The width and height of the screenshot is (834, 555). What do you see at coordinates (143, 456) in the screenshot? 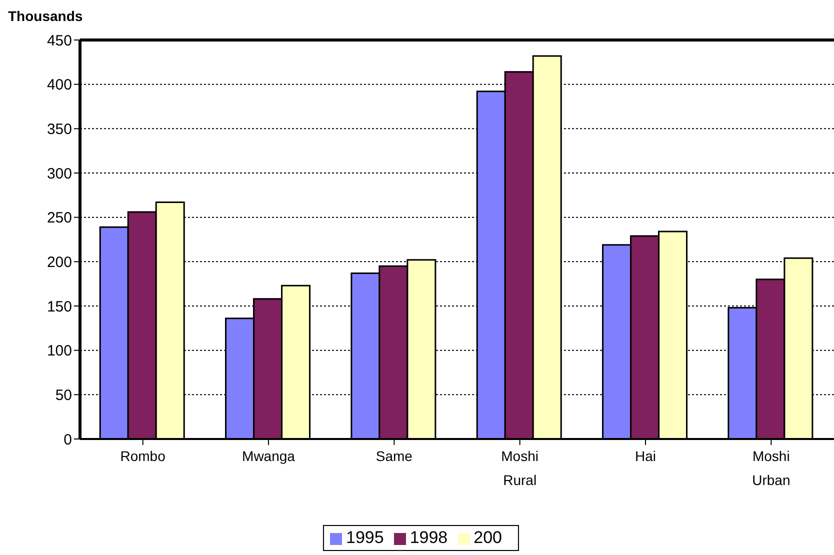
I see `x-tick-label: Rombo` at bounding box center [143, 456].